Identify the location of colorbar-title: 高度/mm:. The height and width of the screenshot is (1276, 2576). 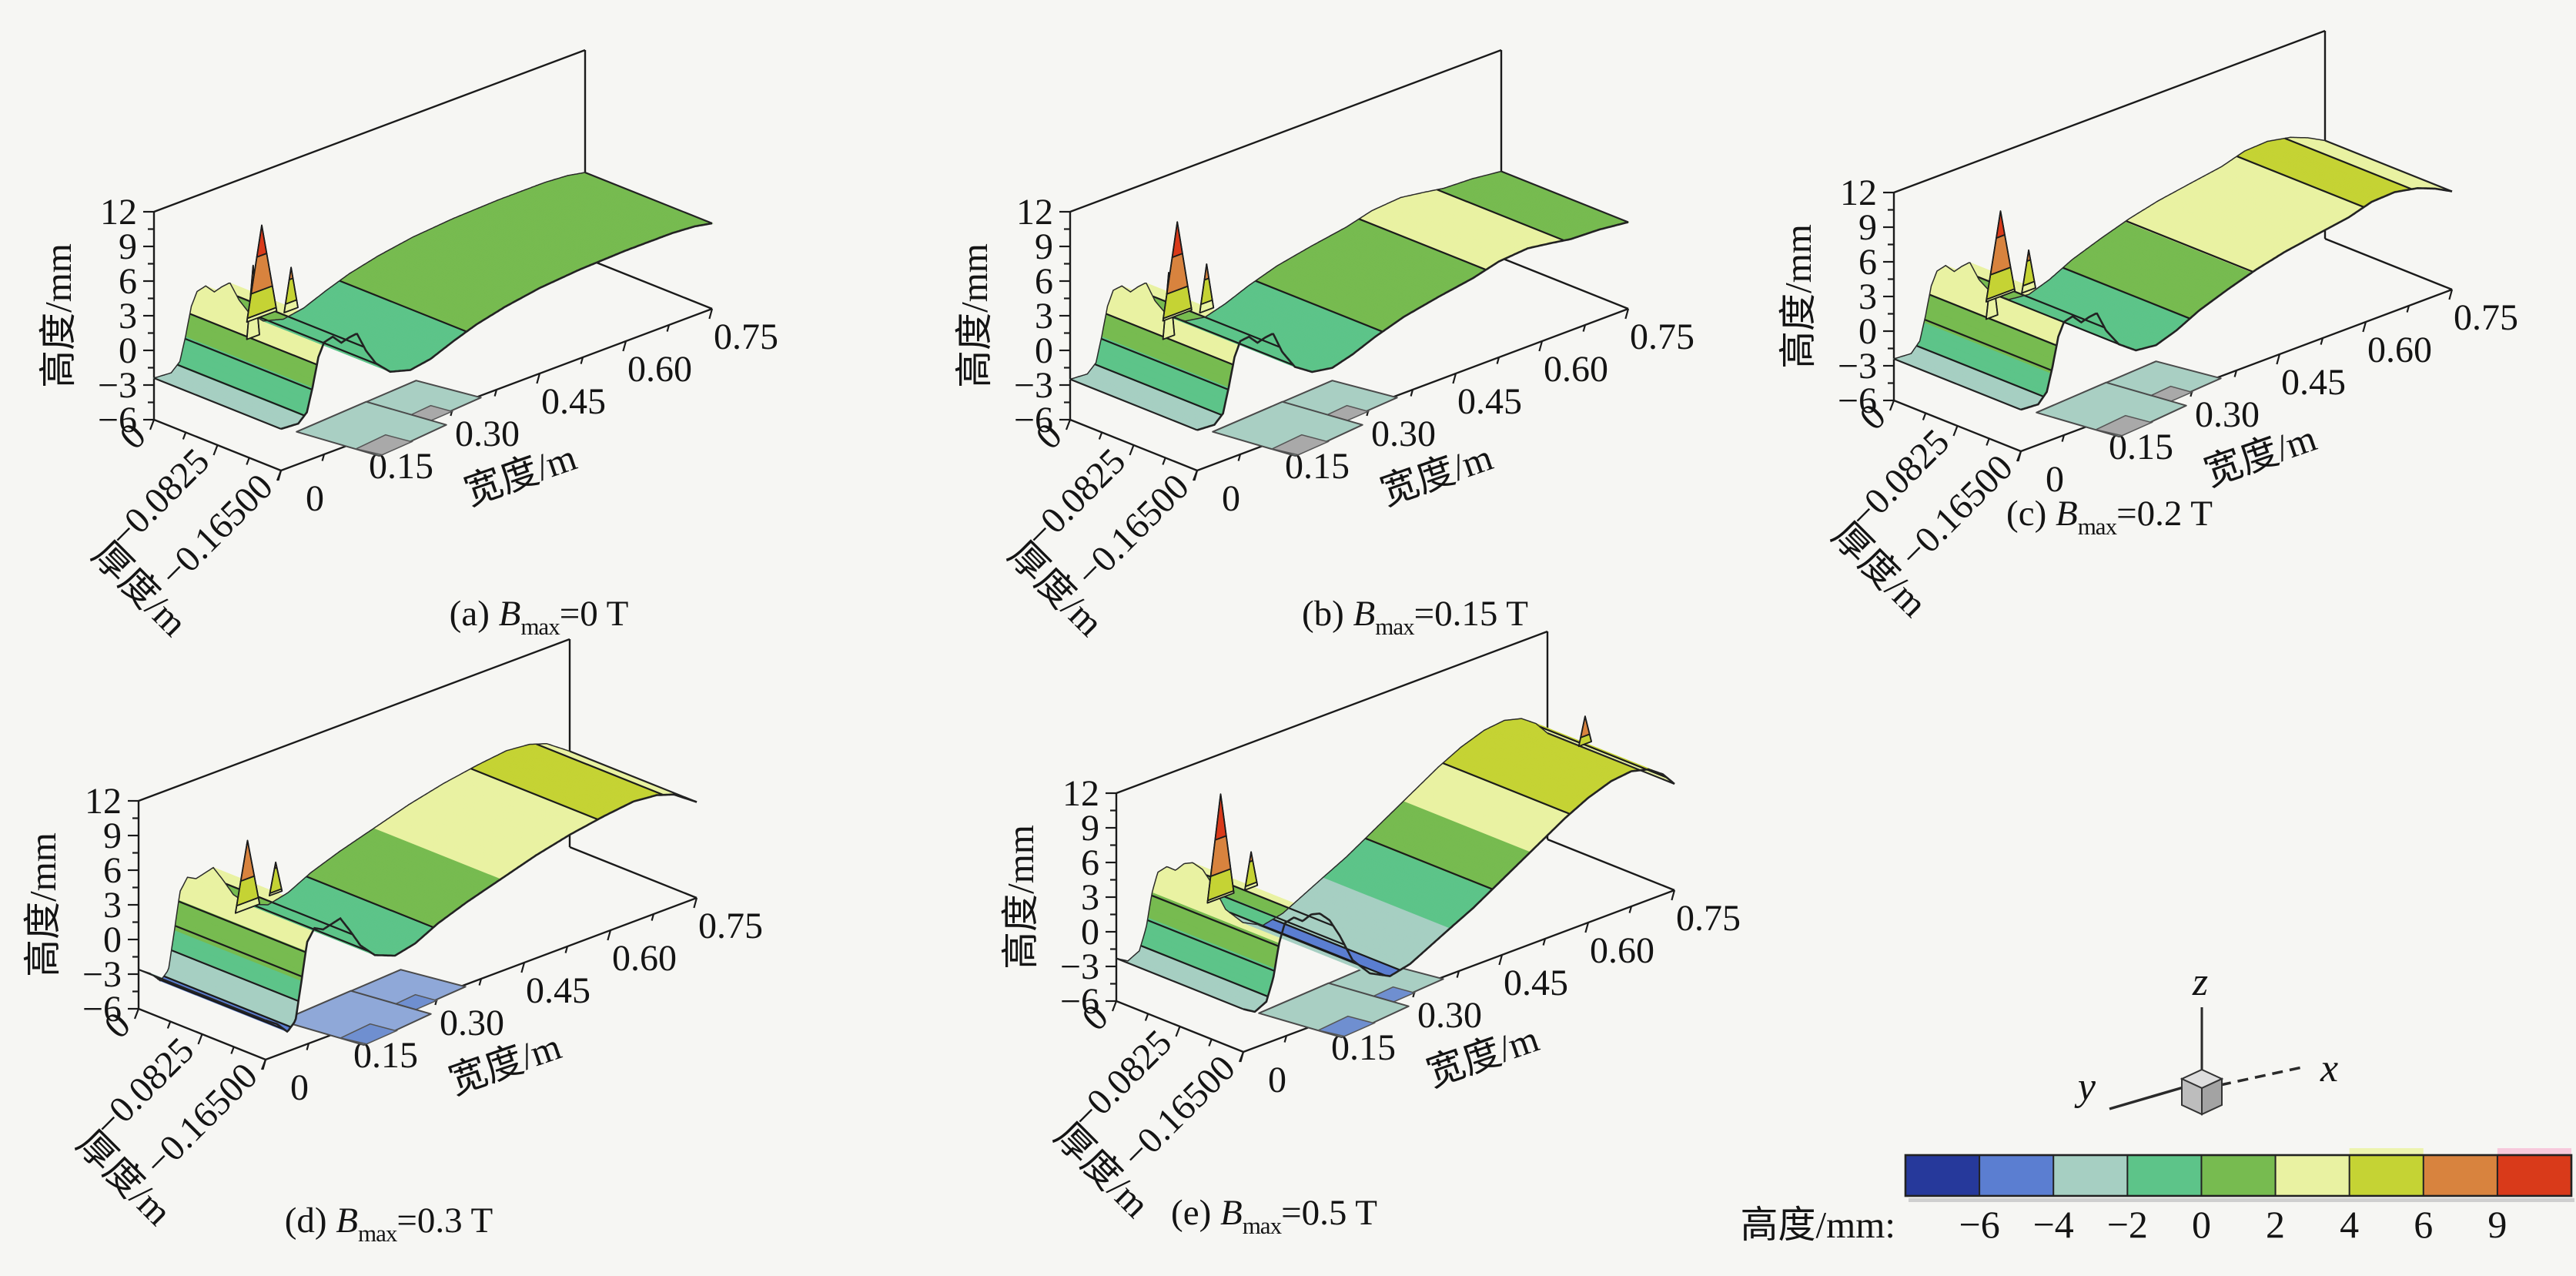
(1818, 1225).